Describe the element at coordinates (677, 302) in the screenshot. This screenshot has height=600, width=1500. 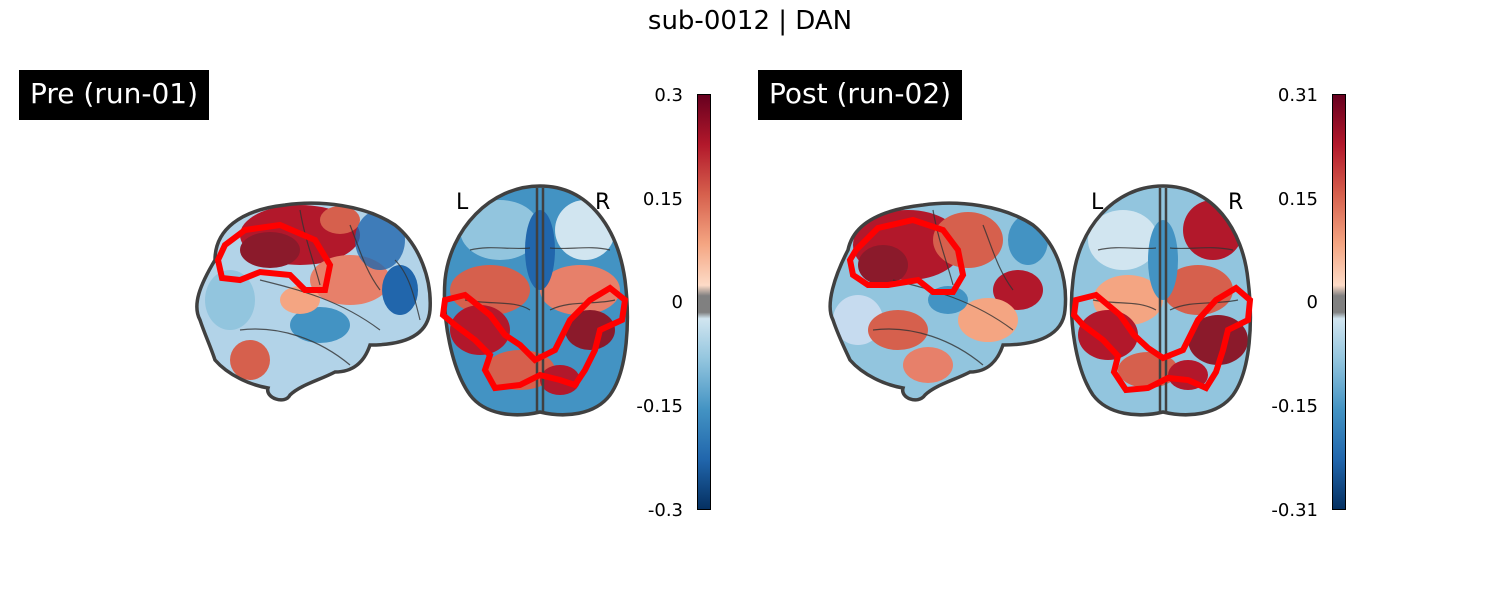
I see `colorbar-tick-pre: 0` at that location.